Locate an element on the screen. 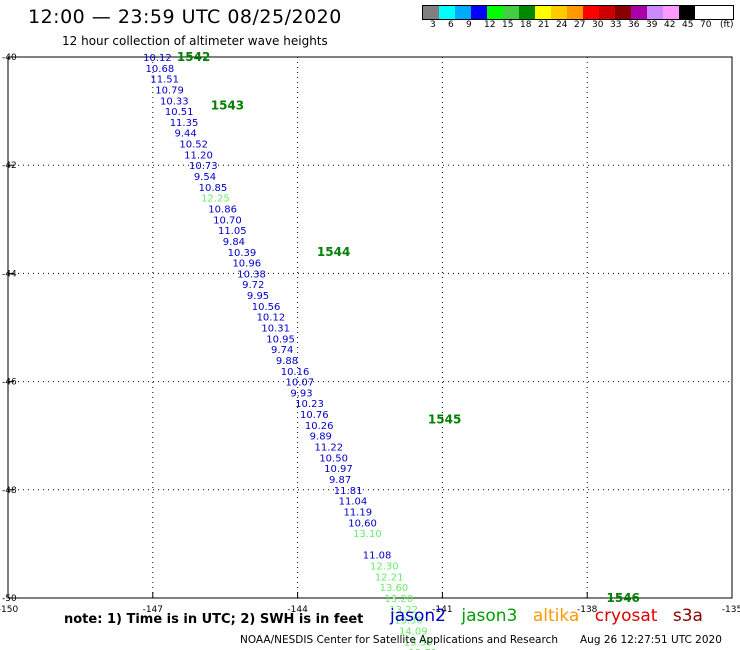  pass-number-label: 1545 is located at coordinates (444, 419).